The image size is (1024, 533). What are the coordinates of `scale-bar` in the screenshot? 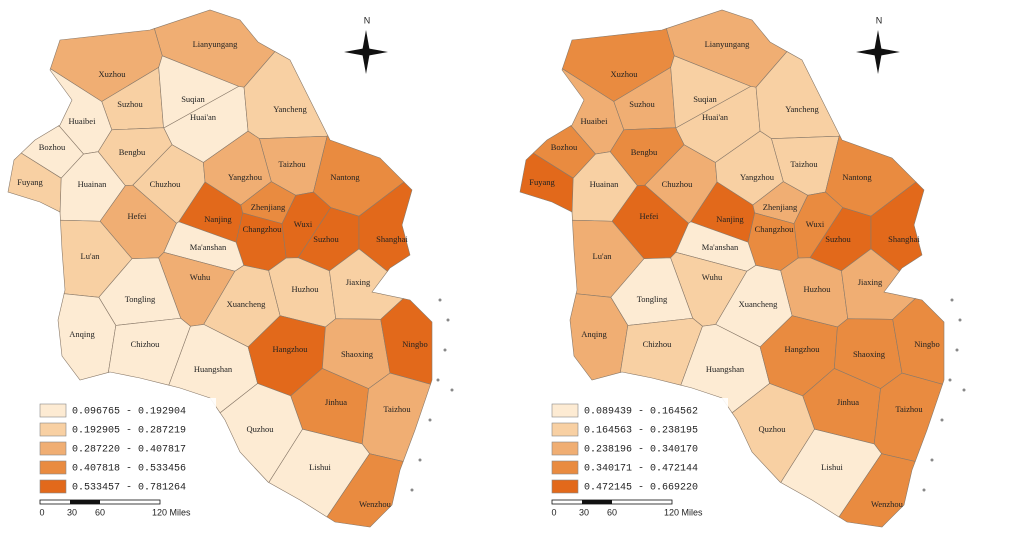 It's located at (597, 502).